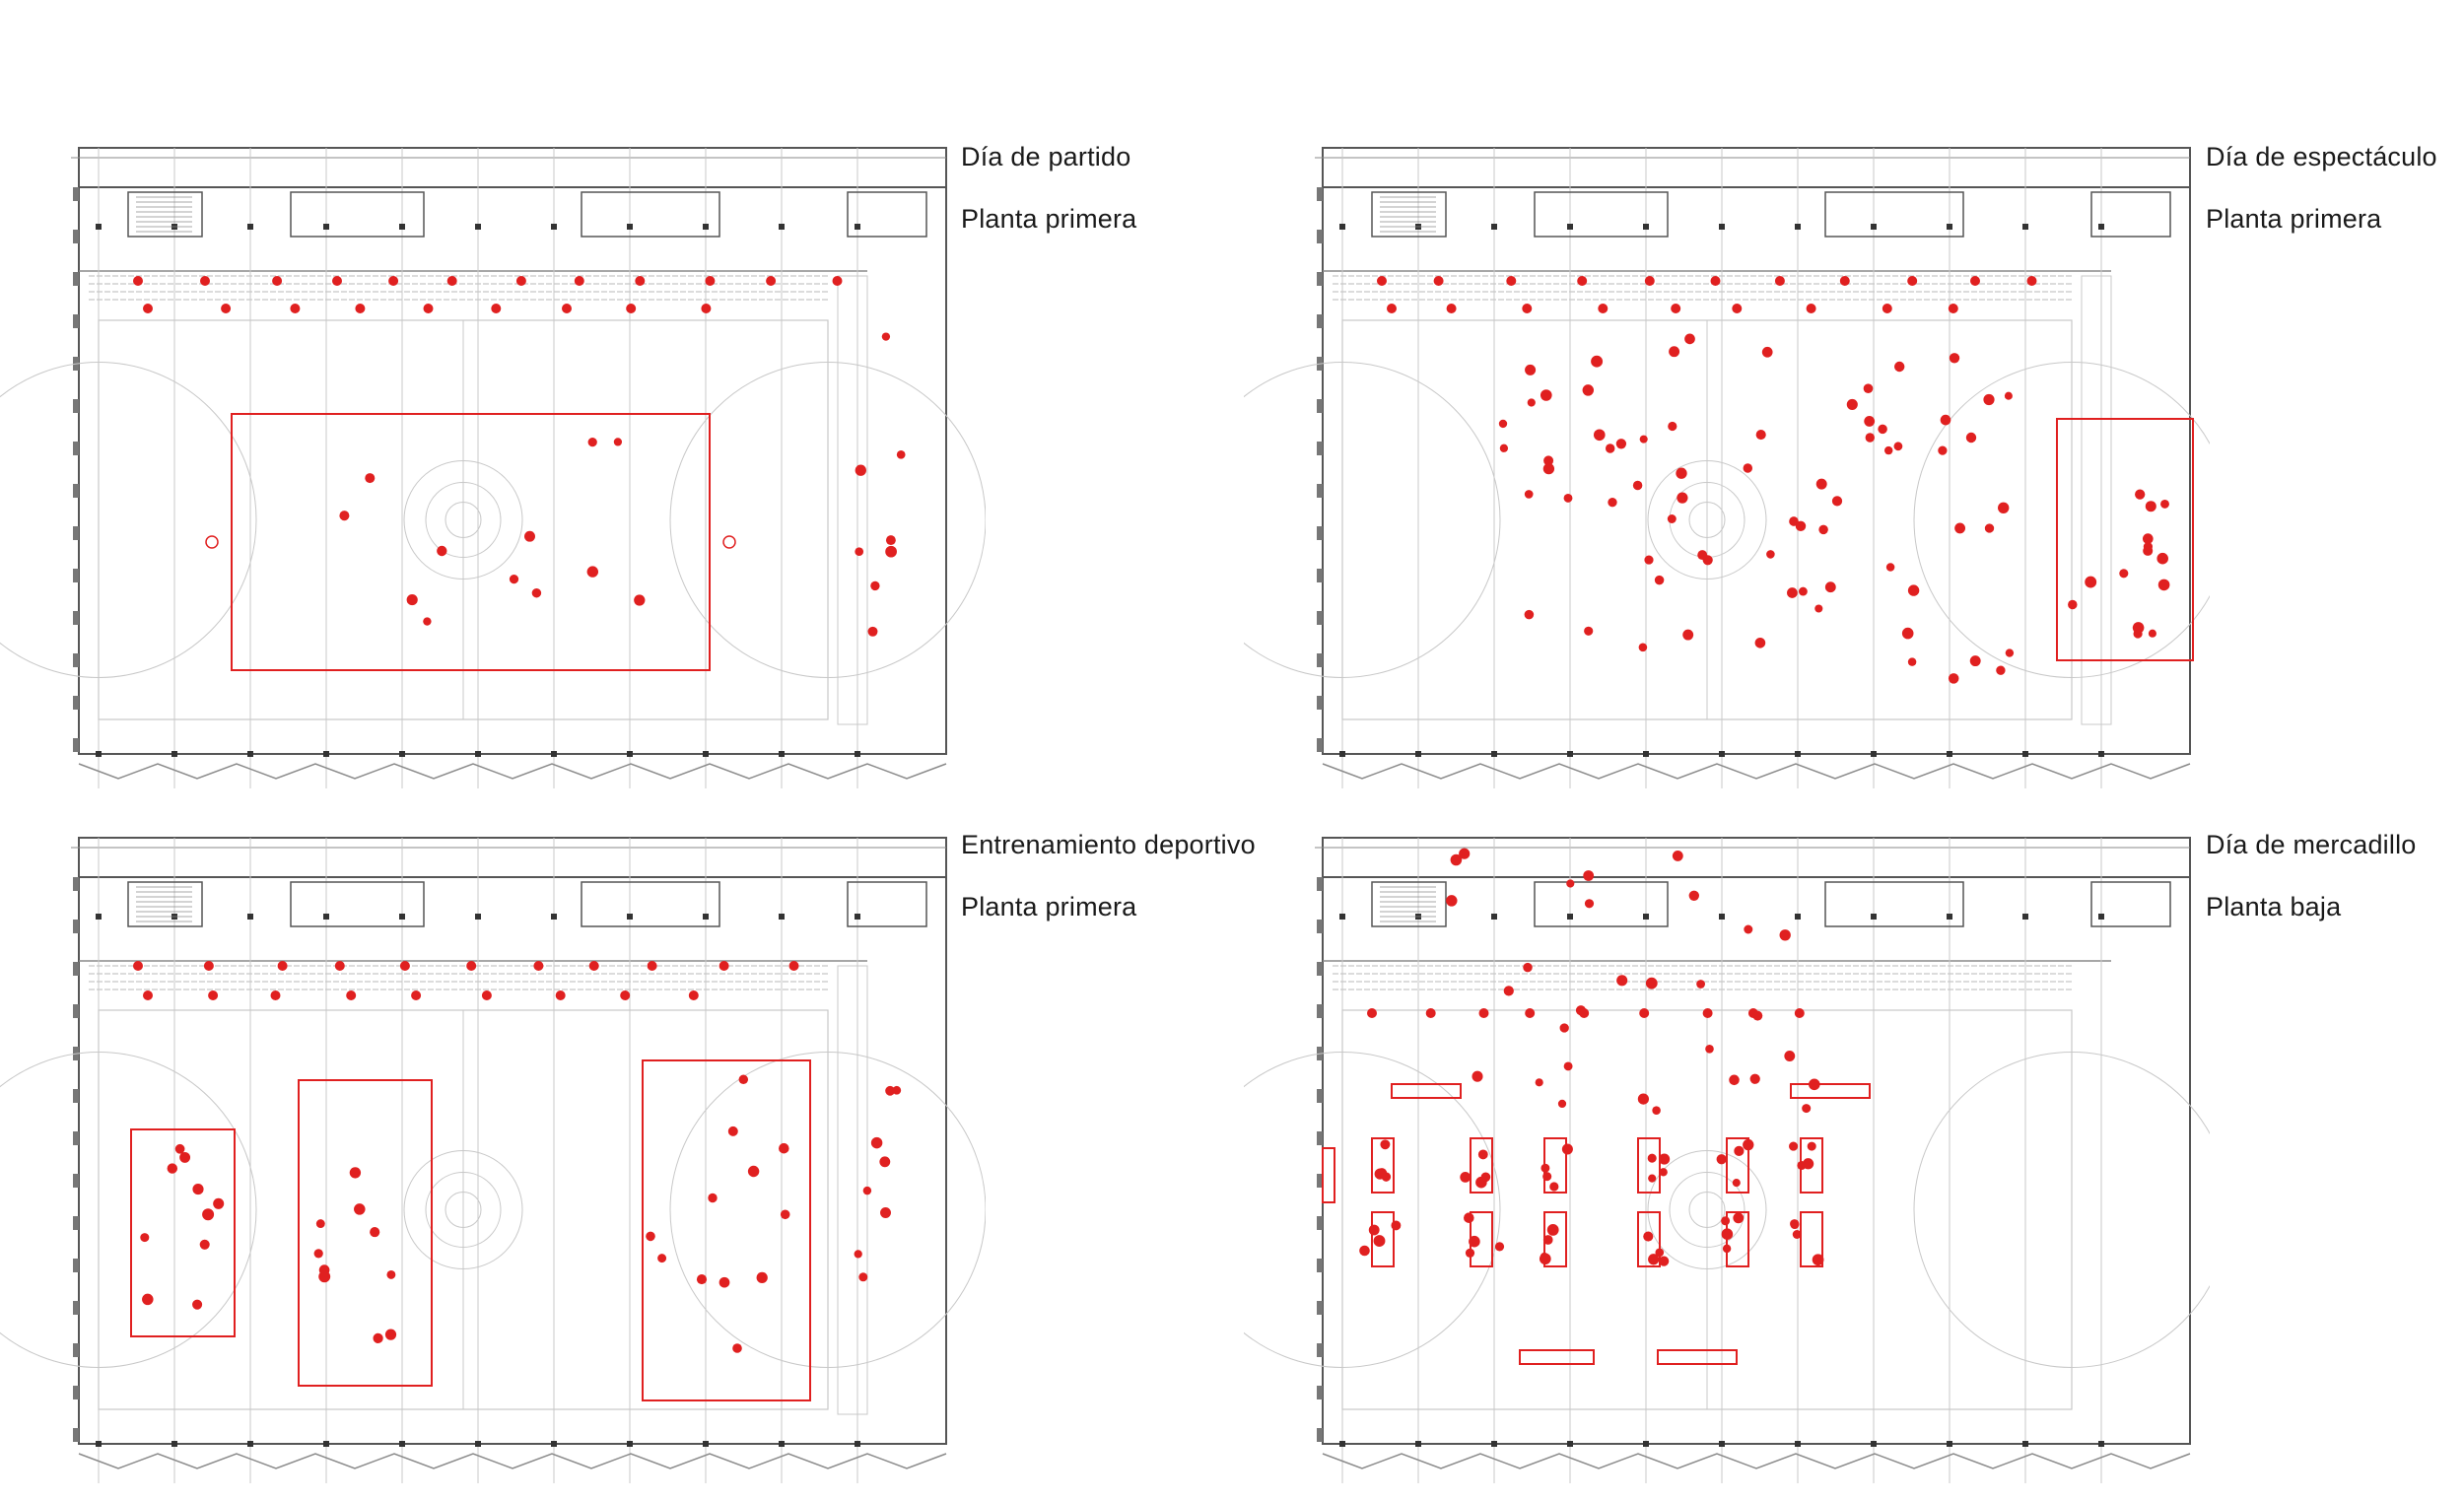 Image resolution: width=2464 pixels, height=1501 pixels. I want to click on market-stall, so click(1383, 1165).